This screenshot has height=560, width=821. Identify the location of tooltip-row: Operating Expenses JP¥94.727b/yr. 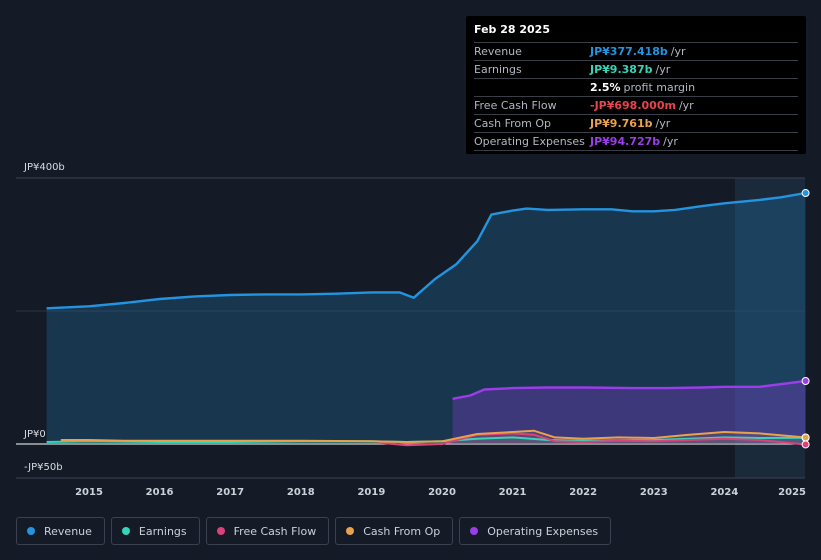
(636, 142).